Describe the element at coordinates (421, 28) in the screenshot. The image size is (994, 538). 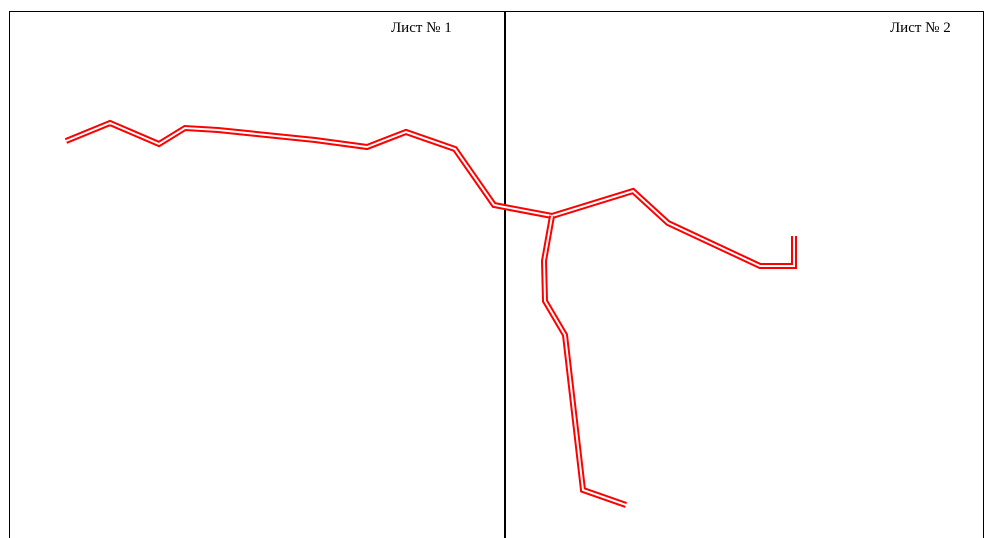
I see `sheet-1-label: Лист № 1` at that location.